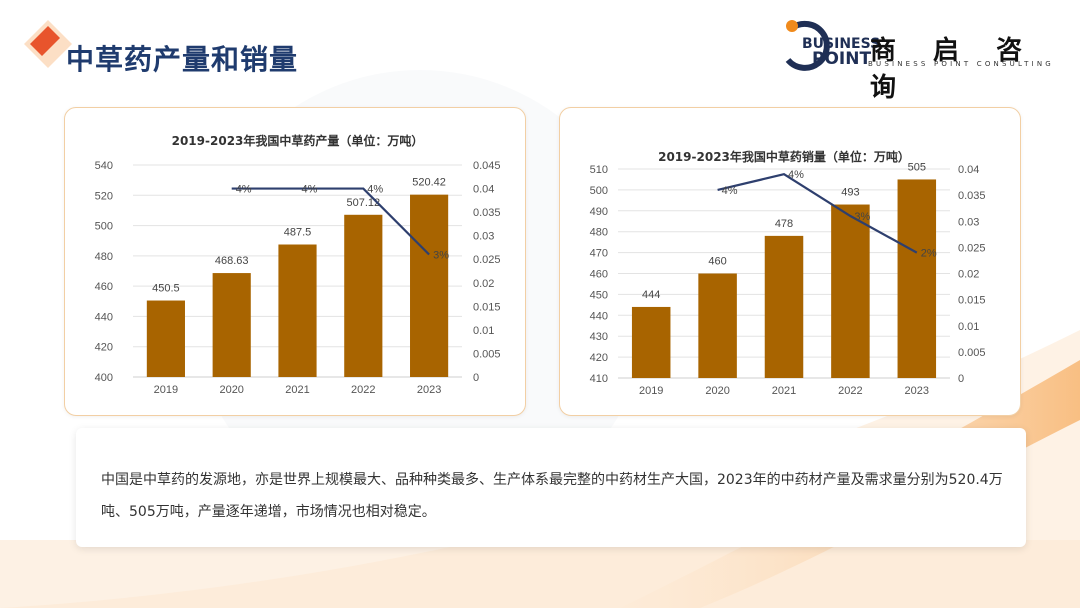 This screenshot has height=608, width=1080. Describe the element at coordinates (929, 254) in the screenshot. I see `line-value-label: 2%` at that location.